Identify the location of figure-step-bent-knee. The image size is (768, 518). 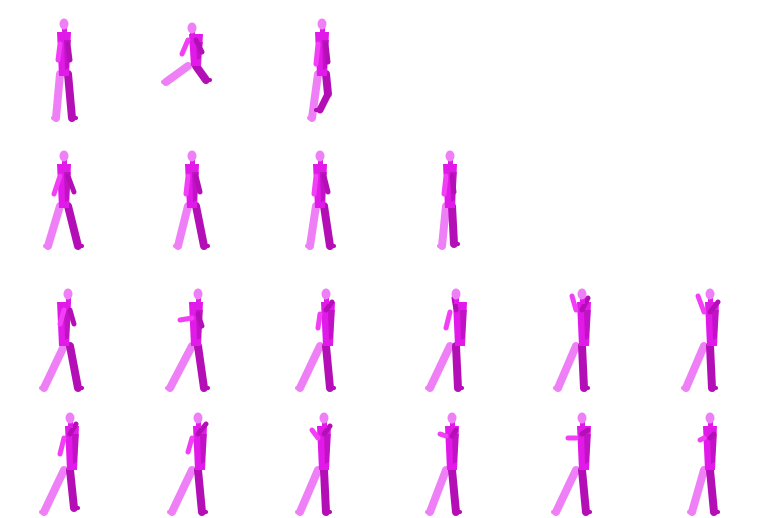
(319, 70).